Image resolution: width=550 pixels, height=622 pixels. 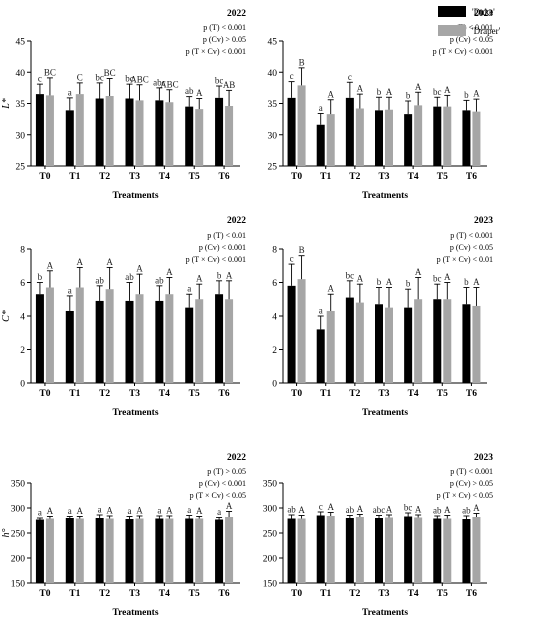 I want to click on p1-stat-1: p (T) < 0.001, so click(x=224, y=27).